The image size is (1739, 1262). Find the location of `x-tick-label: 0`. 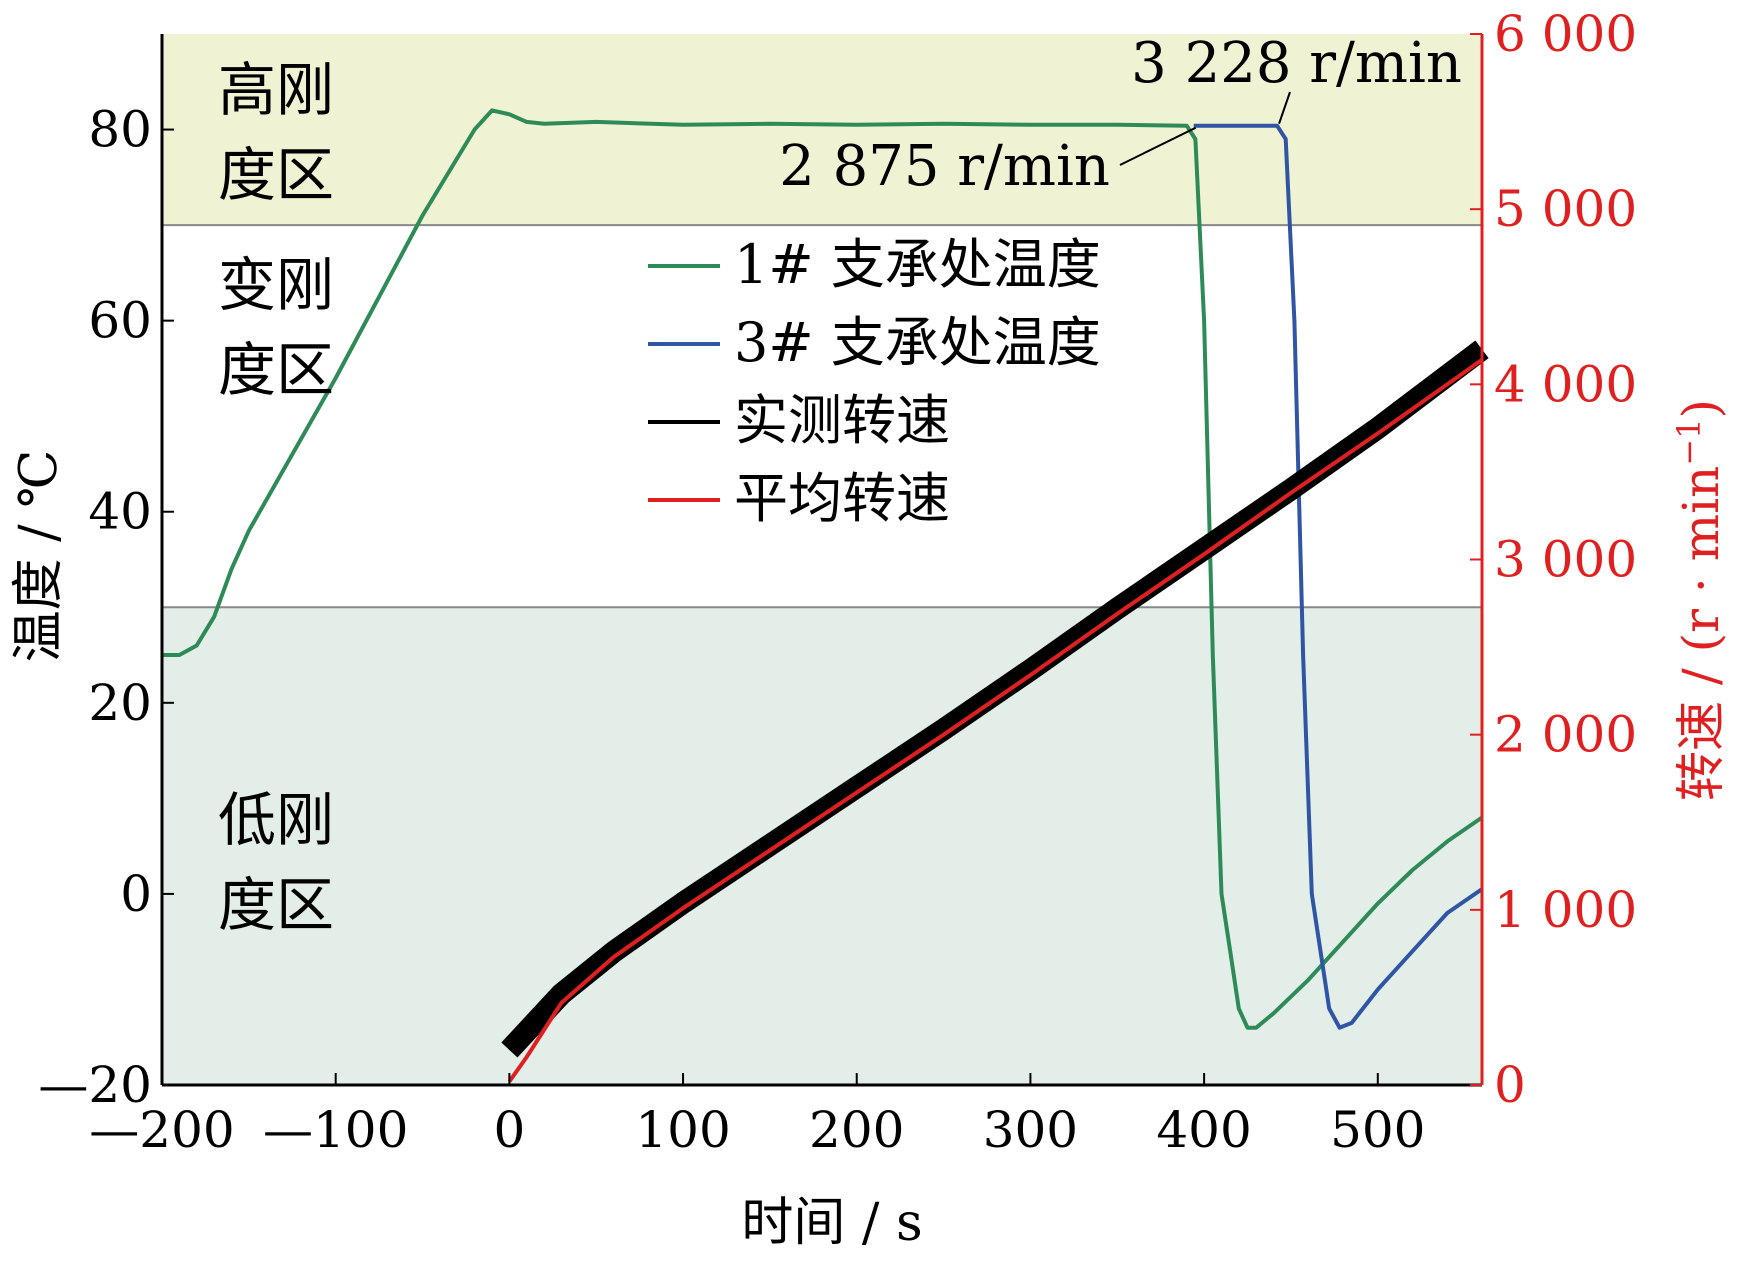

x-tick-label: 0 is located at coordinates (509, 1130).